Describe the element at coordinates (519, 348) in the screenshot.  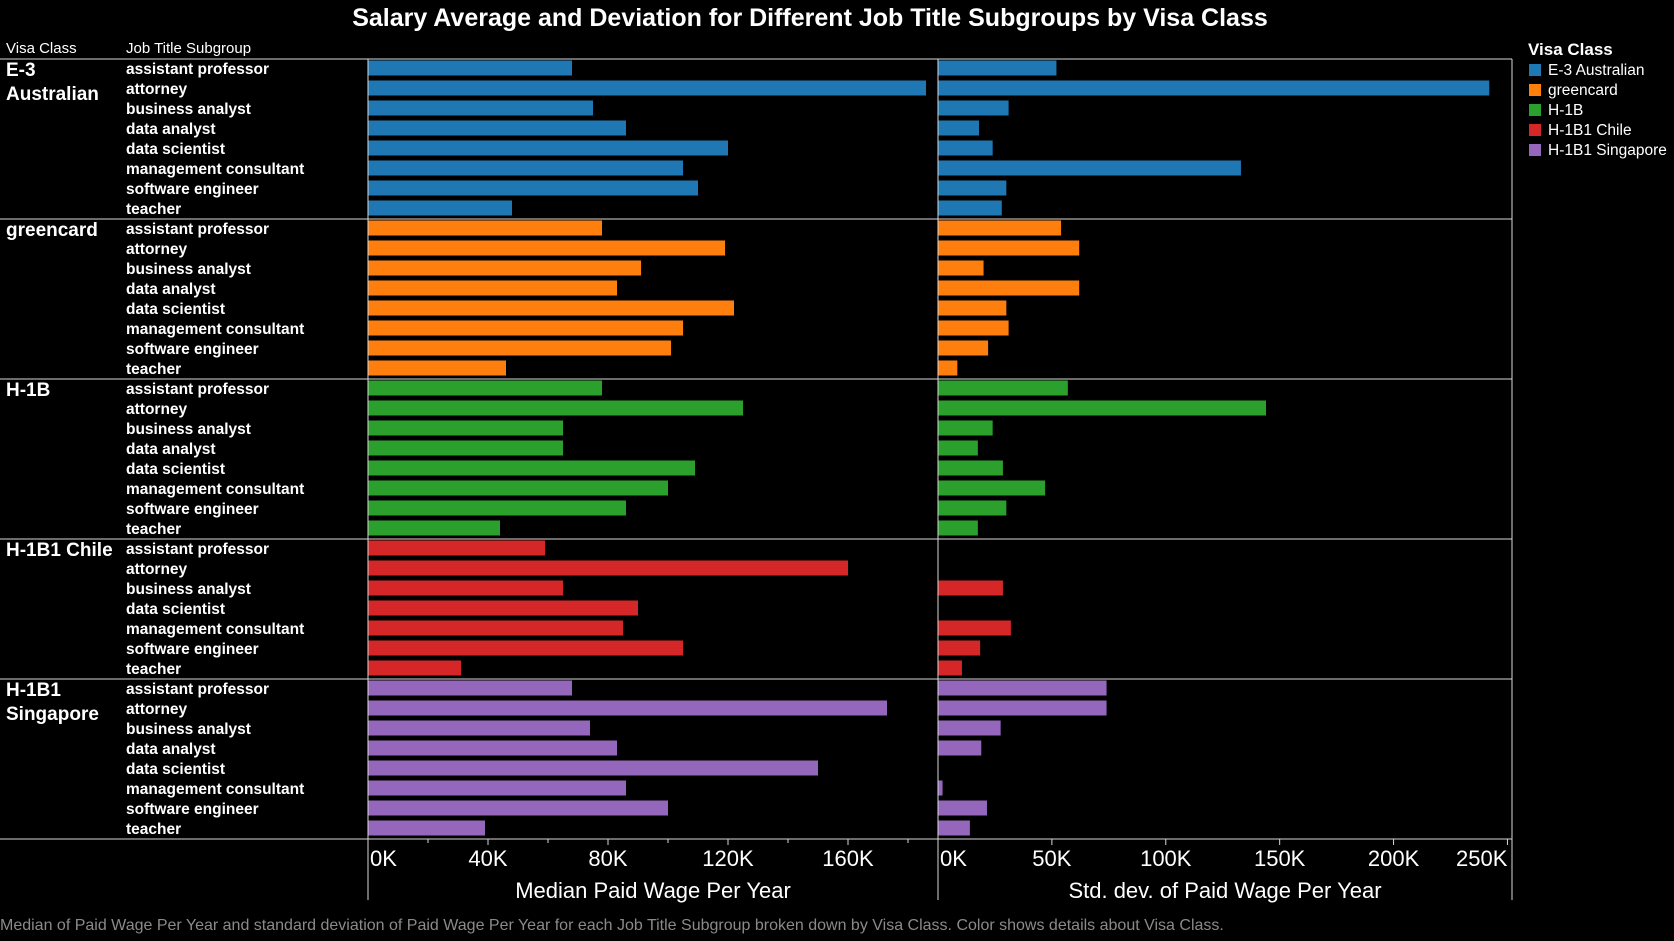
I see `median-bar-greencard-software-engineer` at that location.